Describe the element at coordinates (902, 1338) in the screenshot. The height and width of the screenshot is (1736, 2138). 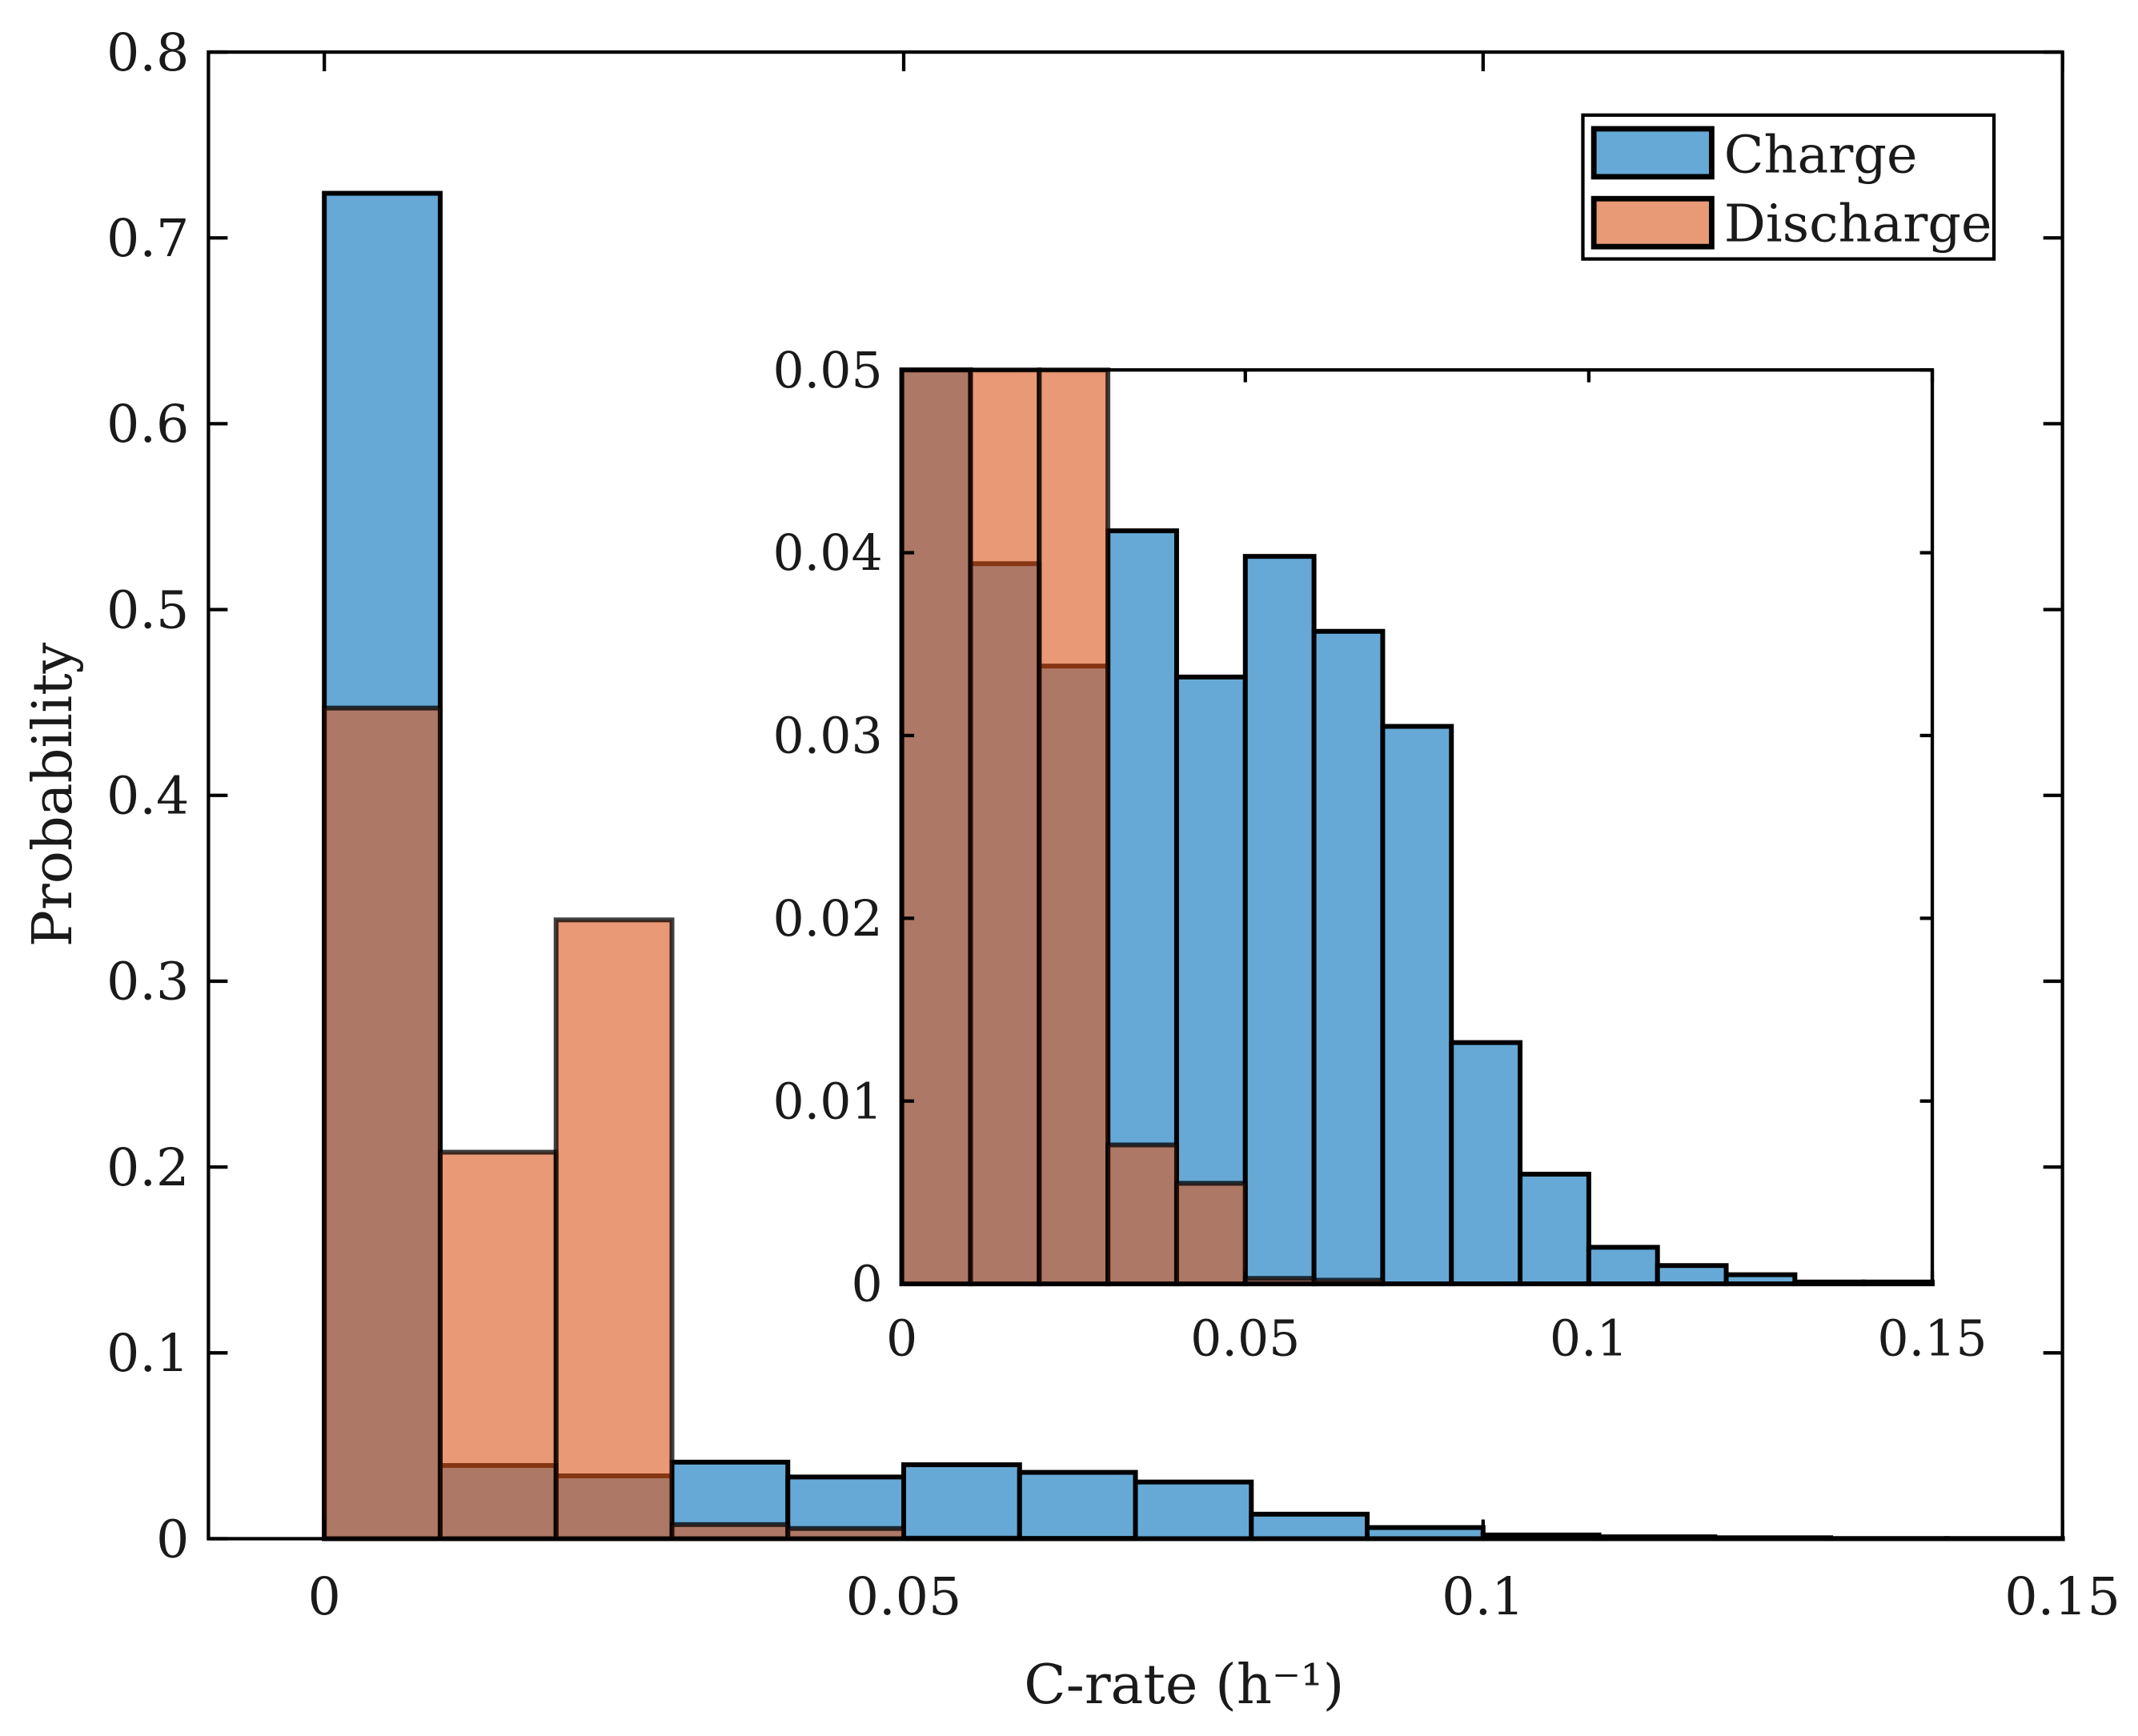
I see `inset-x-tick-label: 0` at that location.